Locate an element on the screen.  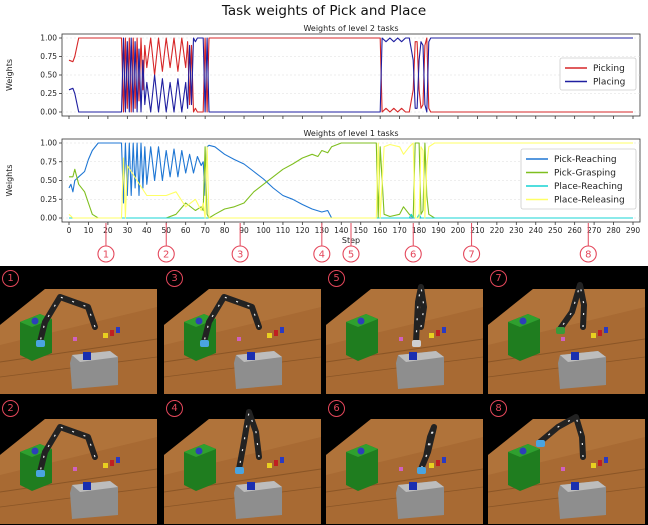
scene-thumbnail: 1 is located at coordinates (78, 330).